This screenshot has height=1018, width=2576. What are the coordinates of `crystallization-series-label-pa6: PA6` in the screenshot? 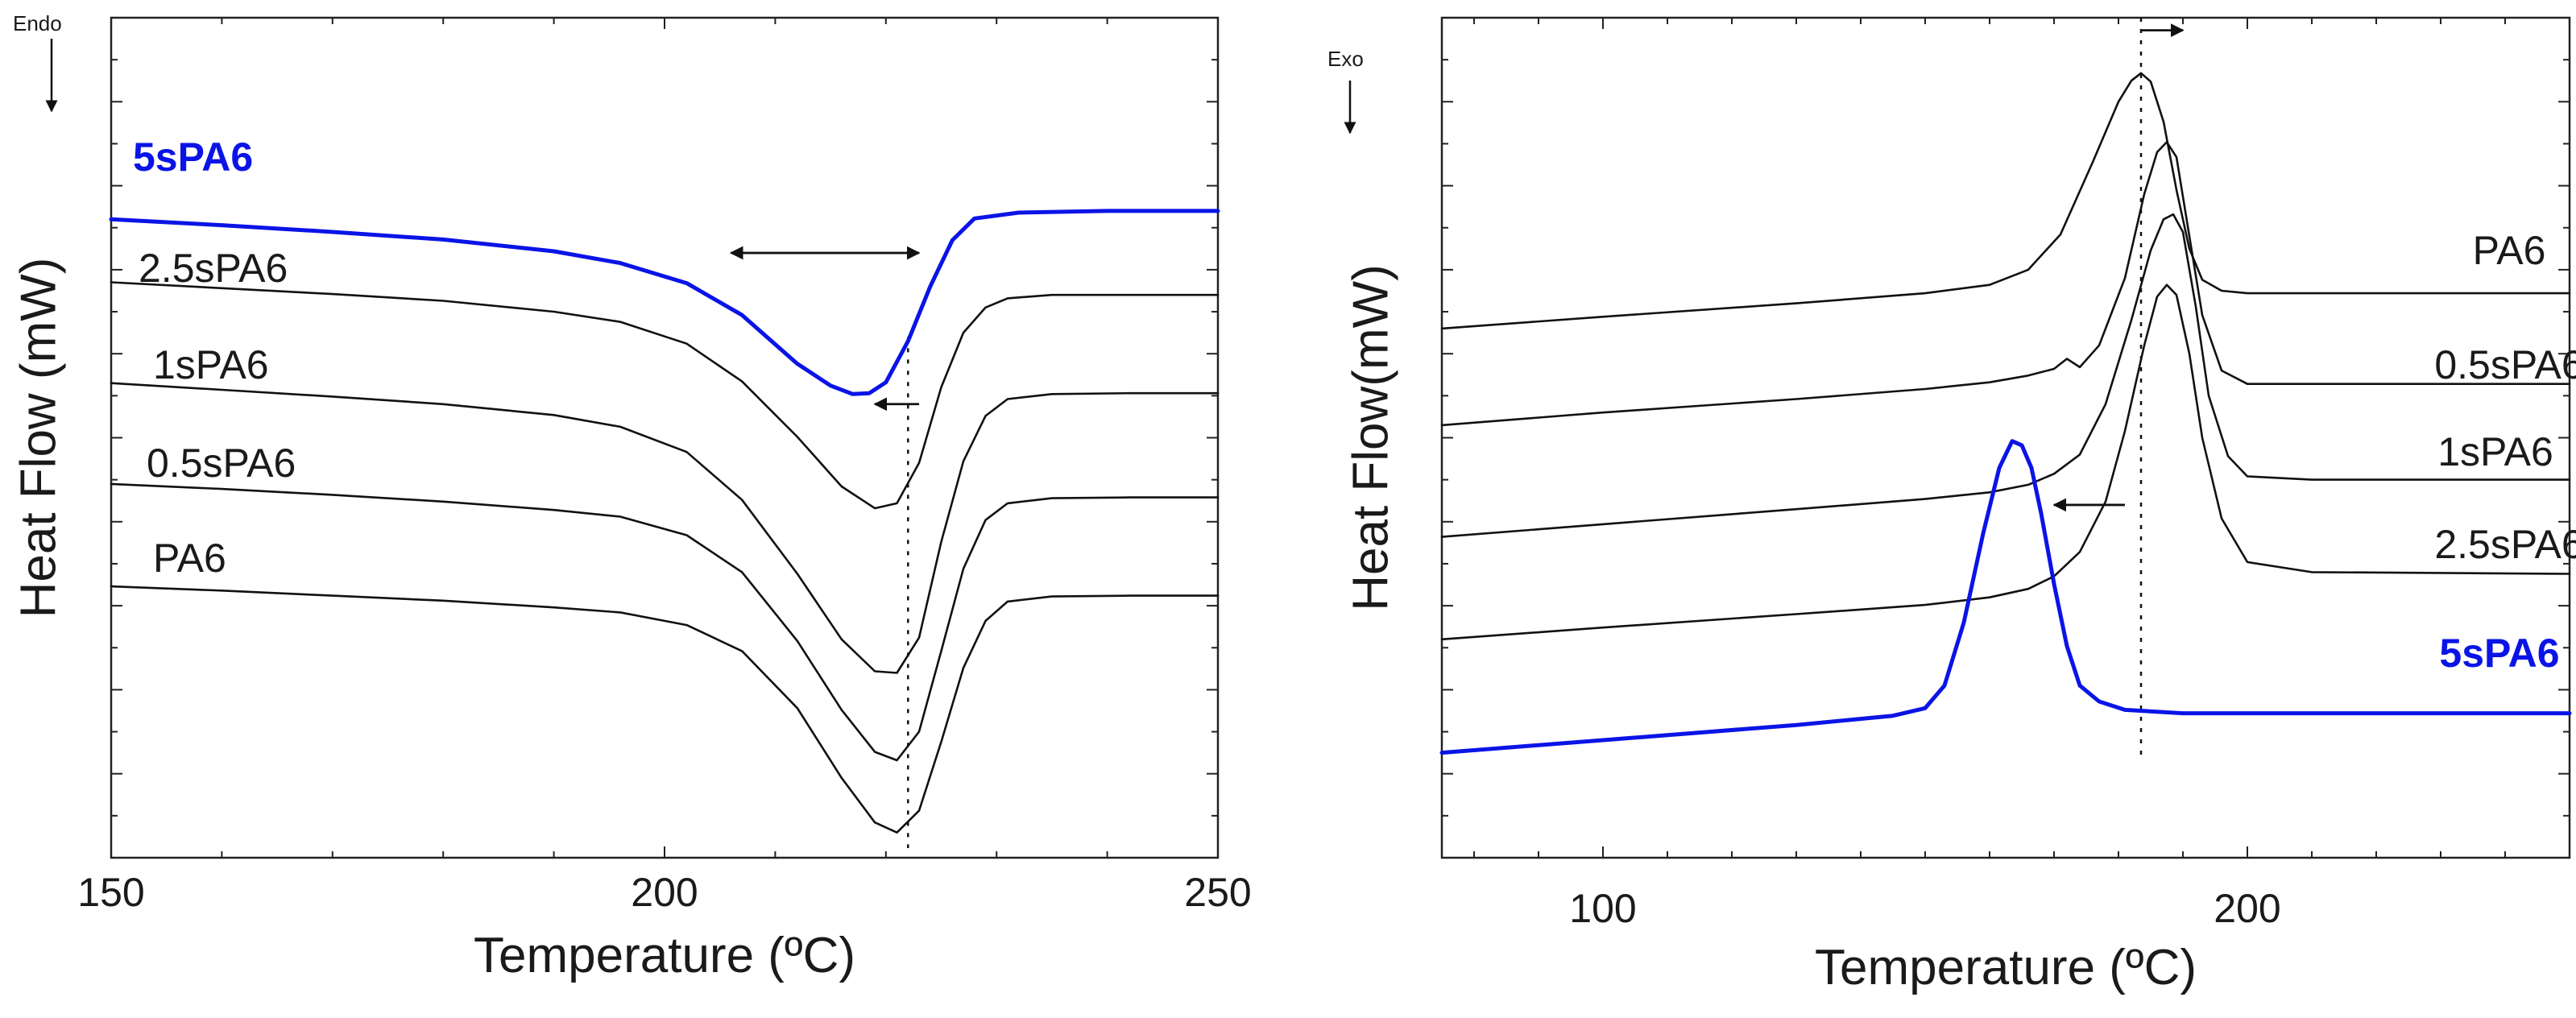 It's located at (2509, 250).